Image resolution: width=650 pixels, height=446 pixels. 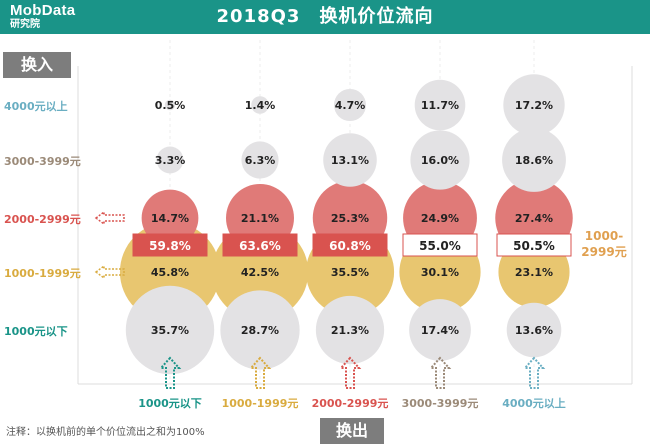 I want to click on from-axis-tag: 换入, so click(x=37, y=65).